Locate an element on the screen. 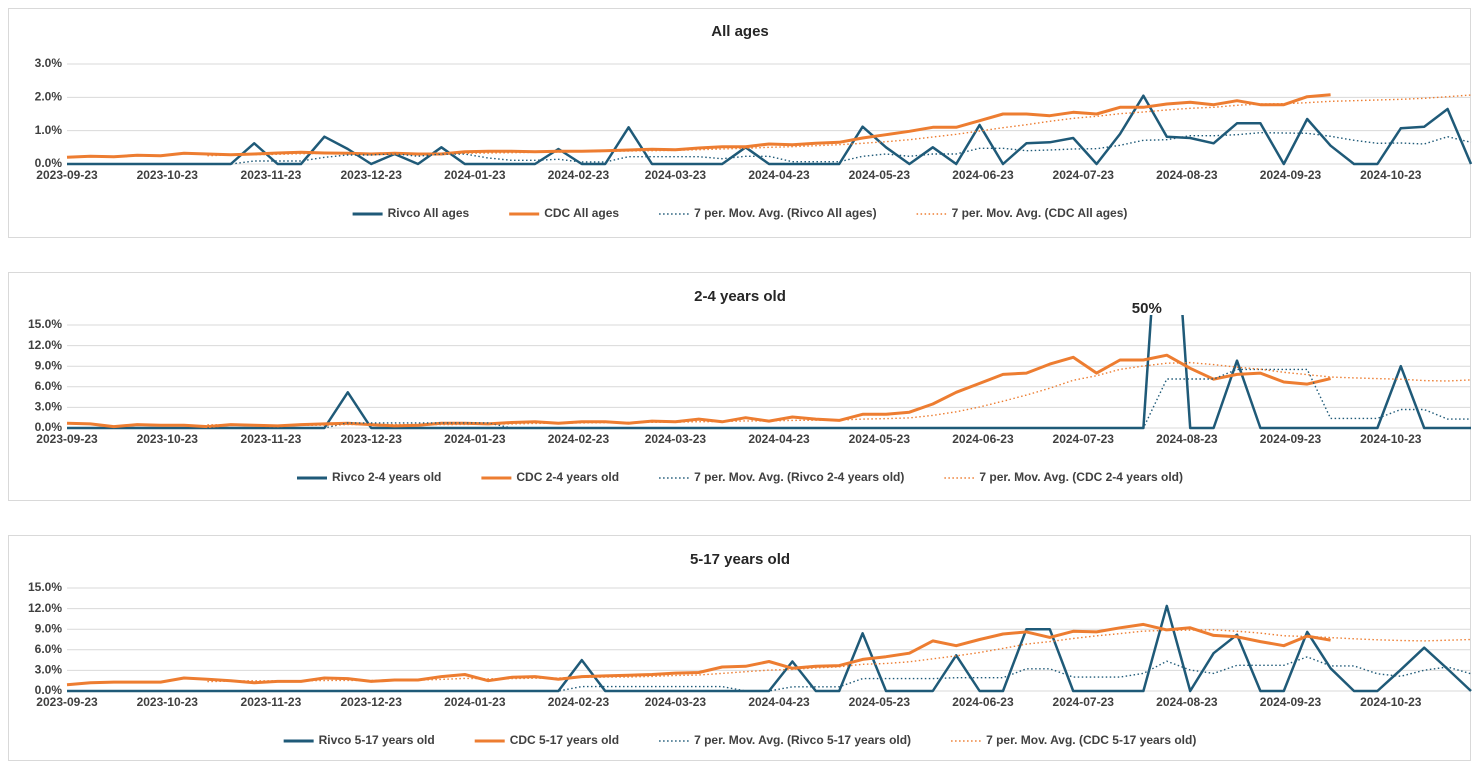  y-tick-label: 1.0% is located at coordinates (49, 130).